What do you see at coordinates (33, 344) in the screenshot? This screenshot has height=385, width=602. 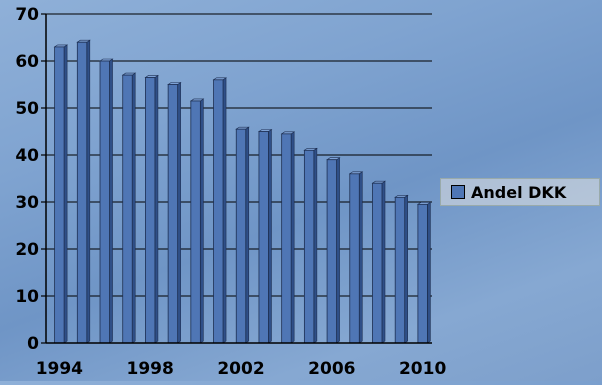 I see `y-tick-label: 0` at bounding box center [33, 344].